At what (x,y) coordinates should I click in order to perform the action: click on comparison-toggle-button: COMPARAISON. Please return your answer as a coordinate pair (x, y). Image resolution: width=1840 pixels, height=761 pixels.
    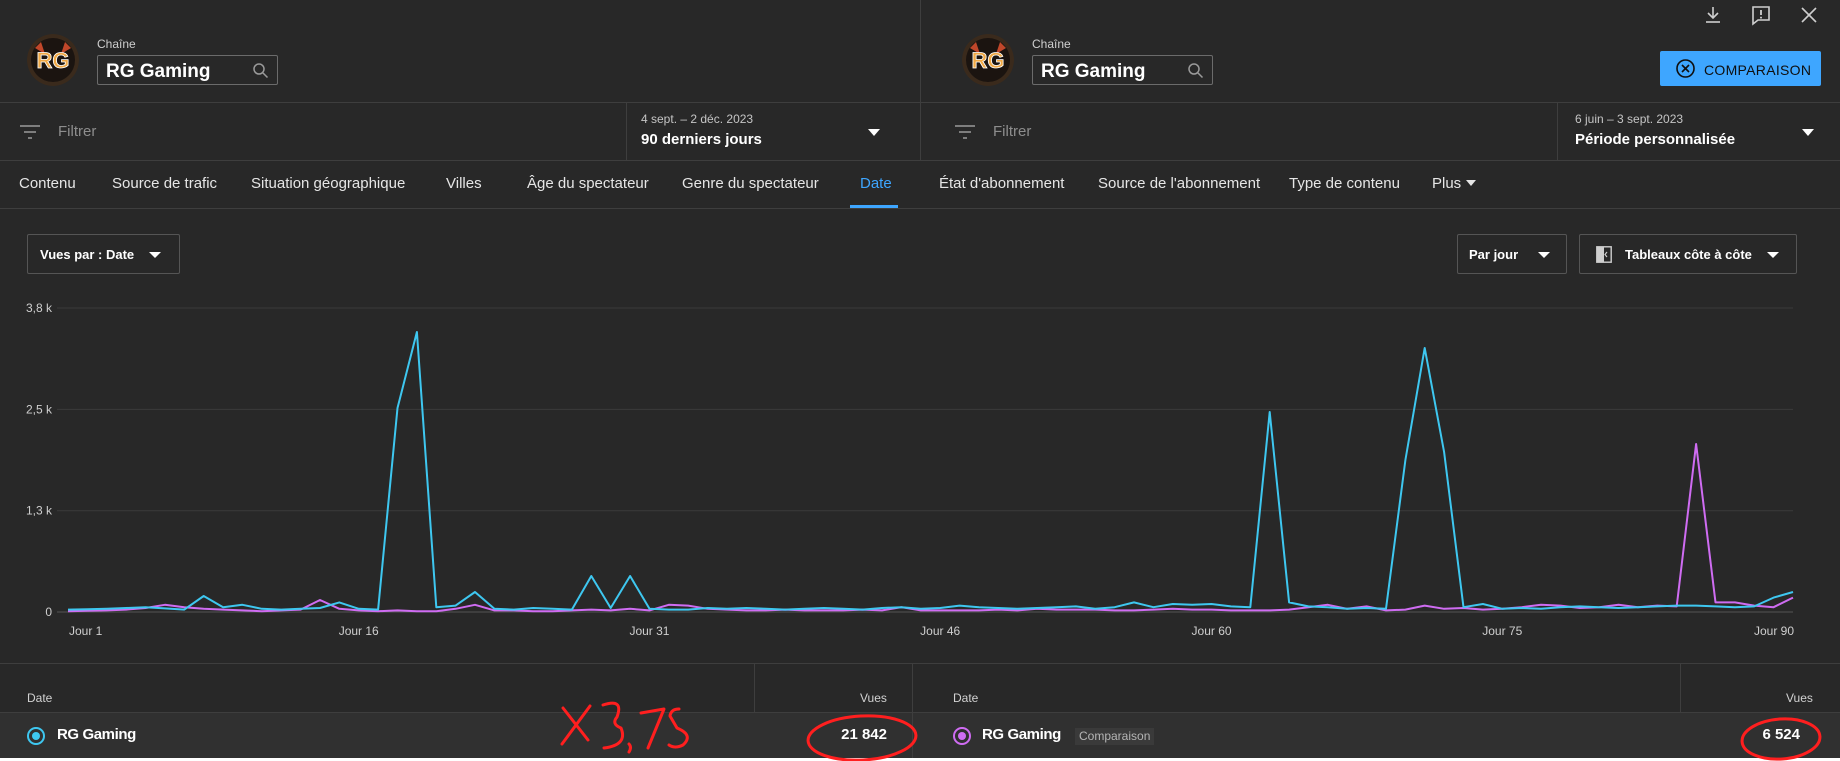
    Looking at the image, I should click on (1740, 68).